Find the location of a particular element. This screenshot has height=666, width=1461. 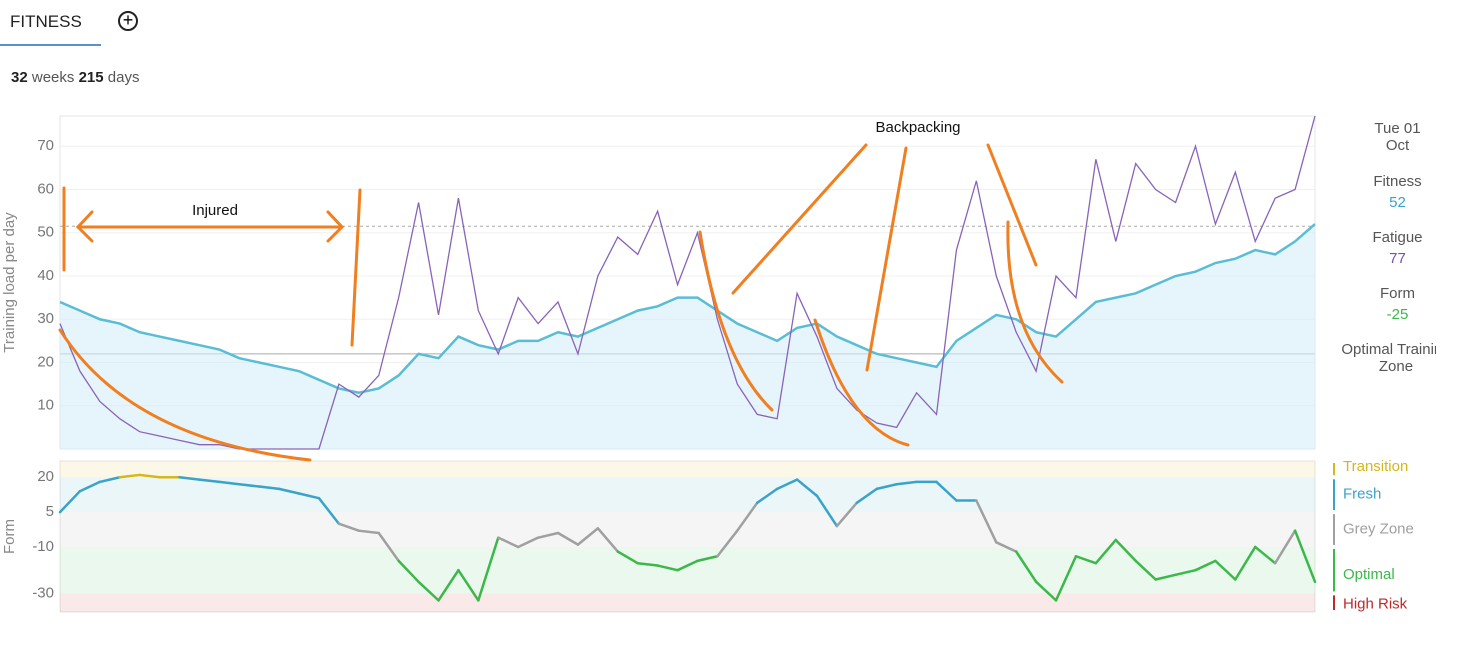

weeks: 32 is located at coordinates (19, 77).